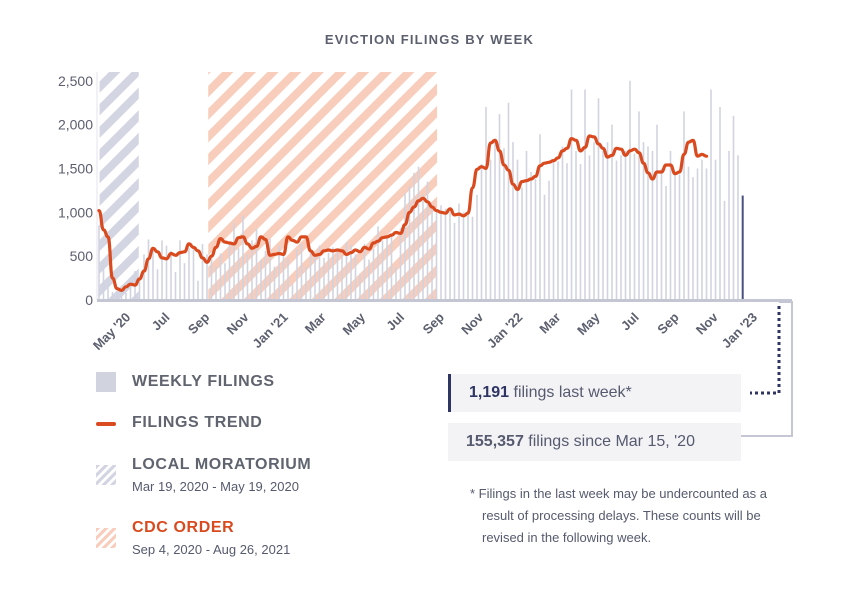  What do you see at coordinates (75, 125) in the screenshot?
I see `y-tick-label: 2,000` at bounding box center [75, 125].